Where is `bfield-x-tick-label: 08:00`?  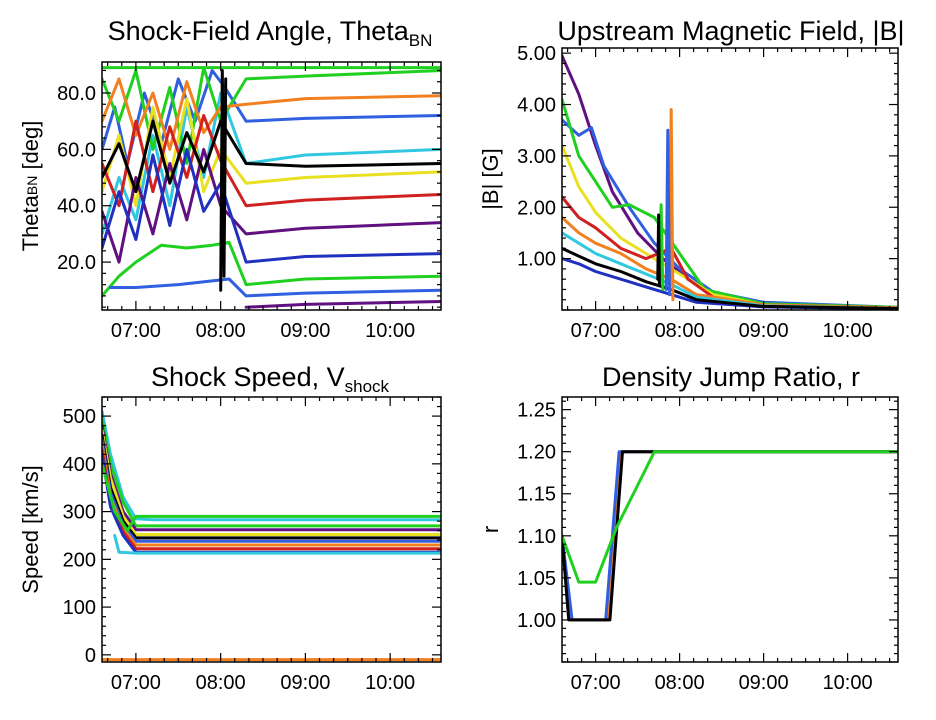 bfield-x-tick-label: 08:00 is located at coordinates (680, 331).